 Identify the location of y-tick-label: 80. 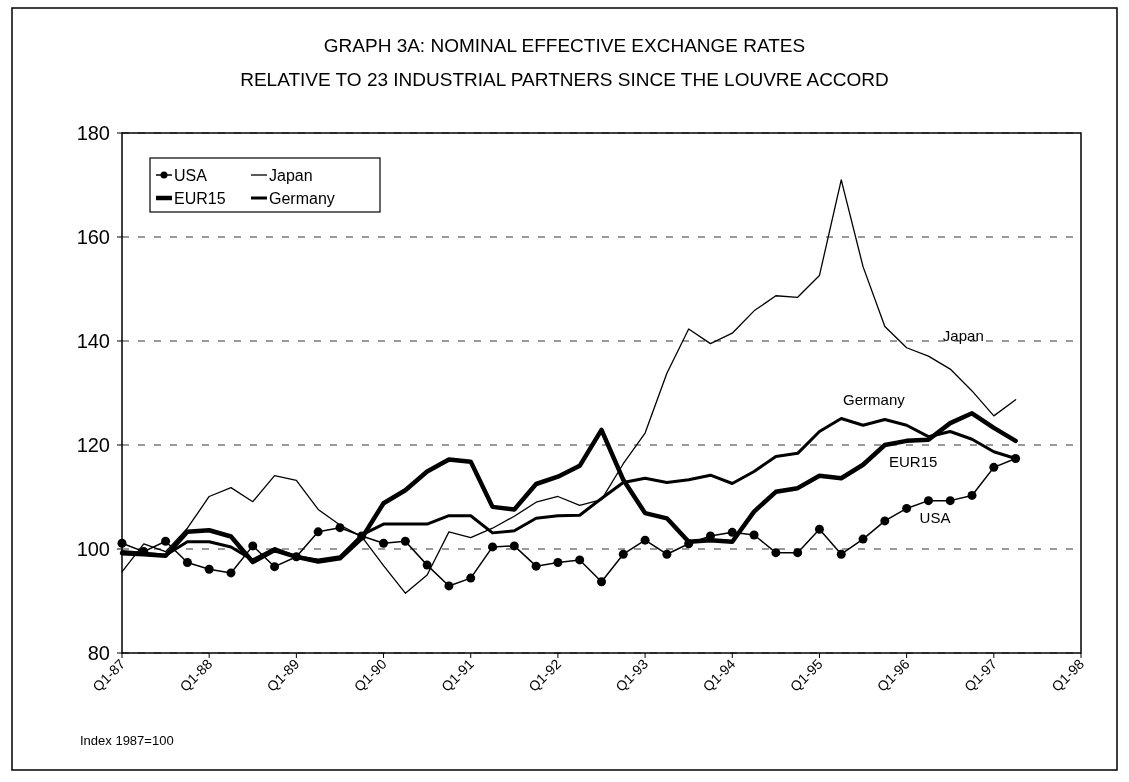
(98, 653).